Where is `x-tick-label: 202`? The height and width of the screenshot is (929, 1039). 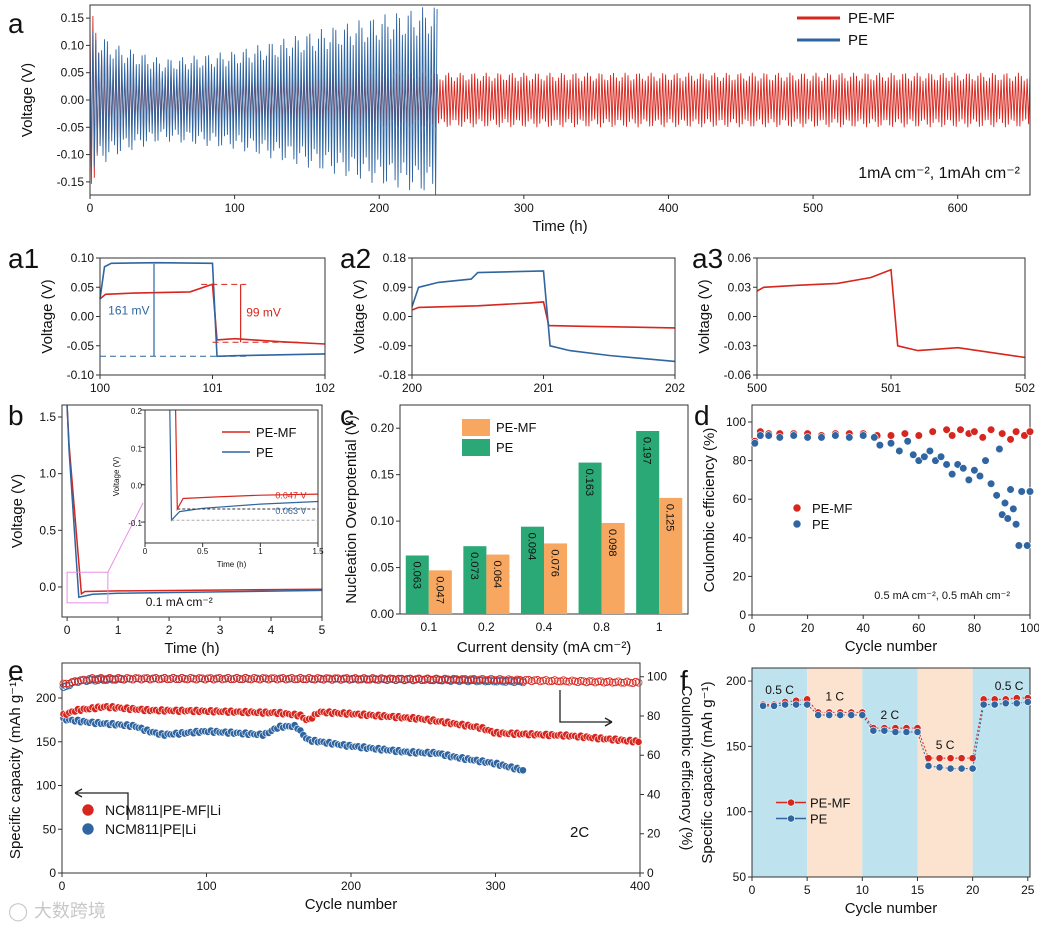
x-tick-label: 202 is located at coordinates (675, 388).